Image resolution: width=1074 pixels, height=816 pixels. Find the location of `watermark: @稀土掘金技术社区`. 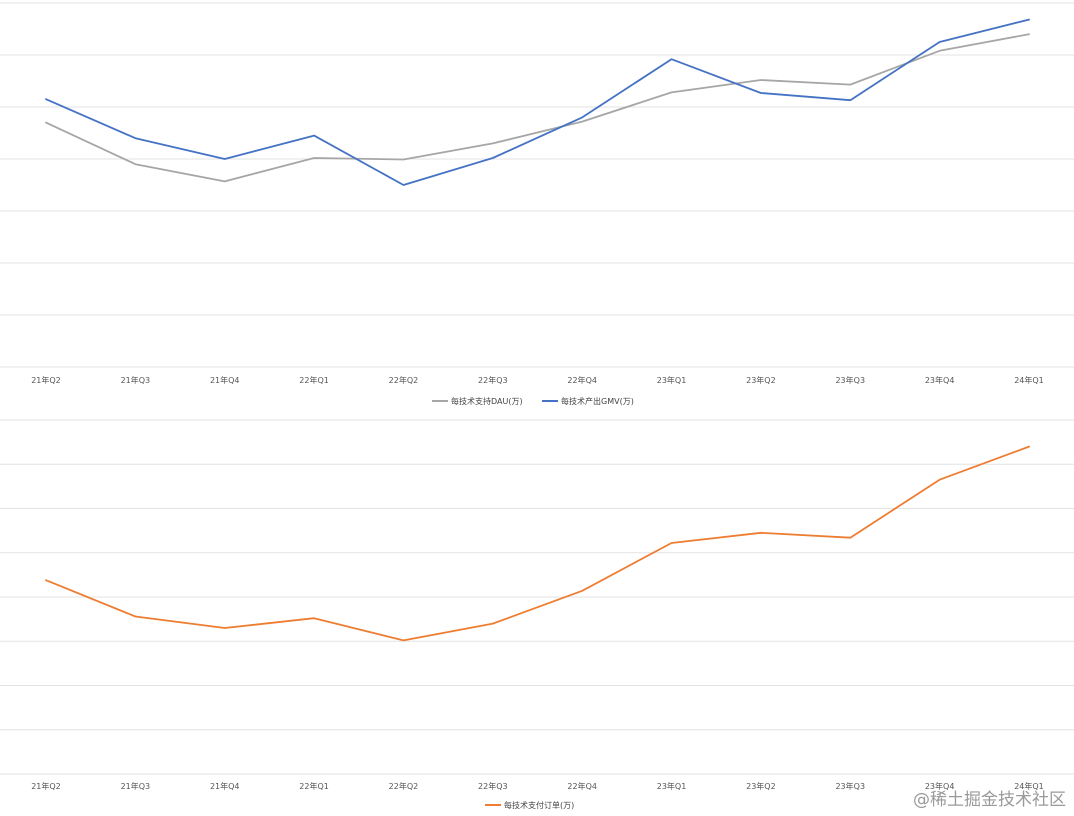

watermark: @稀土掘金技术社区 is located at coordinates (989, 800).